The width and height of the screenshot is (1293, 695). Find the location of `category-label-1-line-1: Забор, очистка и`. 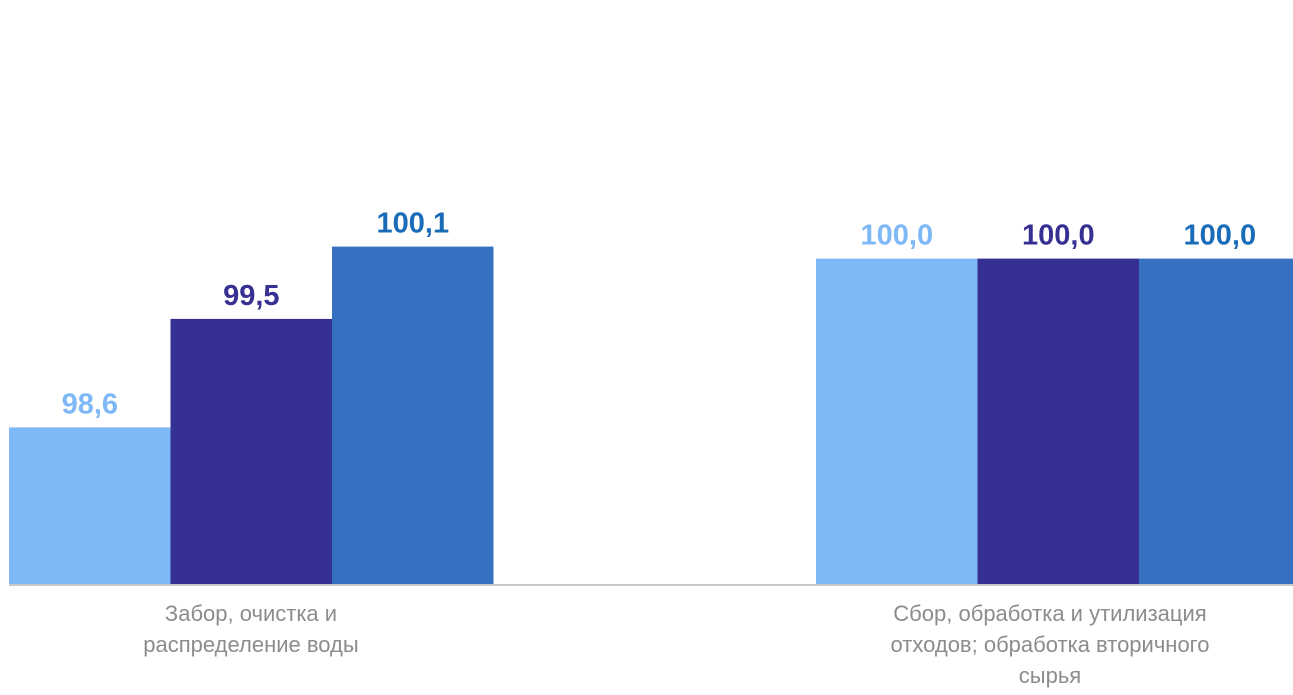

category-label-1-line-1: Забор, очистка и is located at coordinates (251, 613).